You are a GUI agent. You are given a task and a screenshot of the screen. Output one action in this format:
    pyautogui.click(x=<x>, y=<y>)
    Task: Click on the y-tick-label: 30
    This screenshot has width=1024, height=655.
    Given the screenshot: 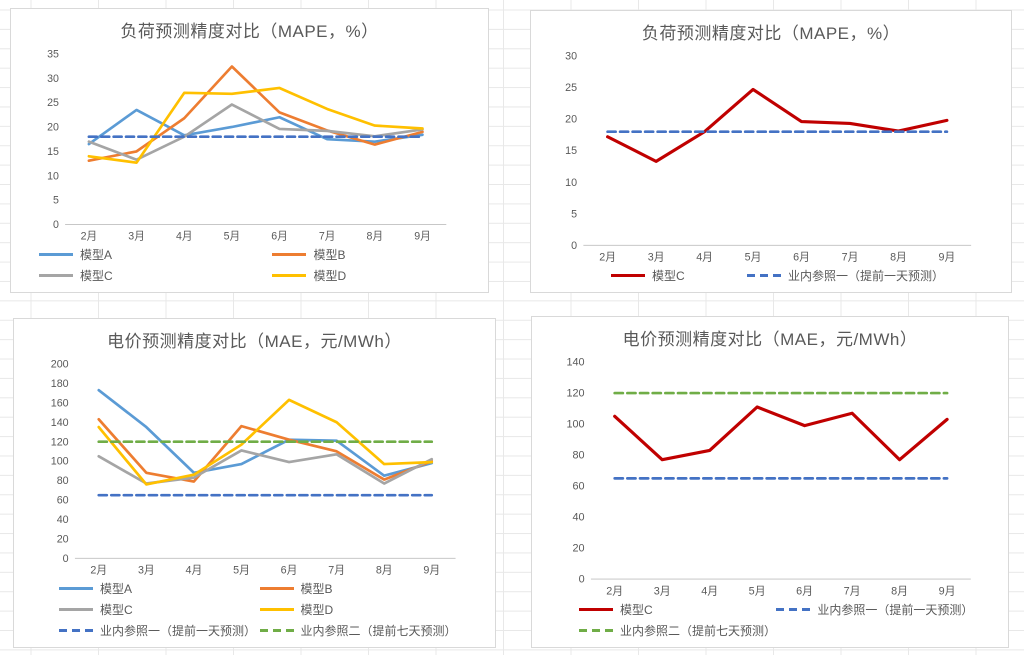 What is the action you would take?
    pyautogui.click(x=53, y=79)
    